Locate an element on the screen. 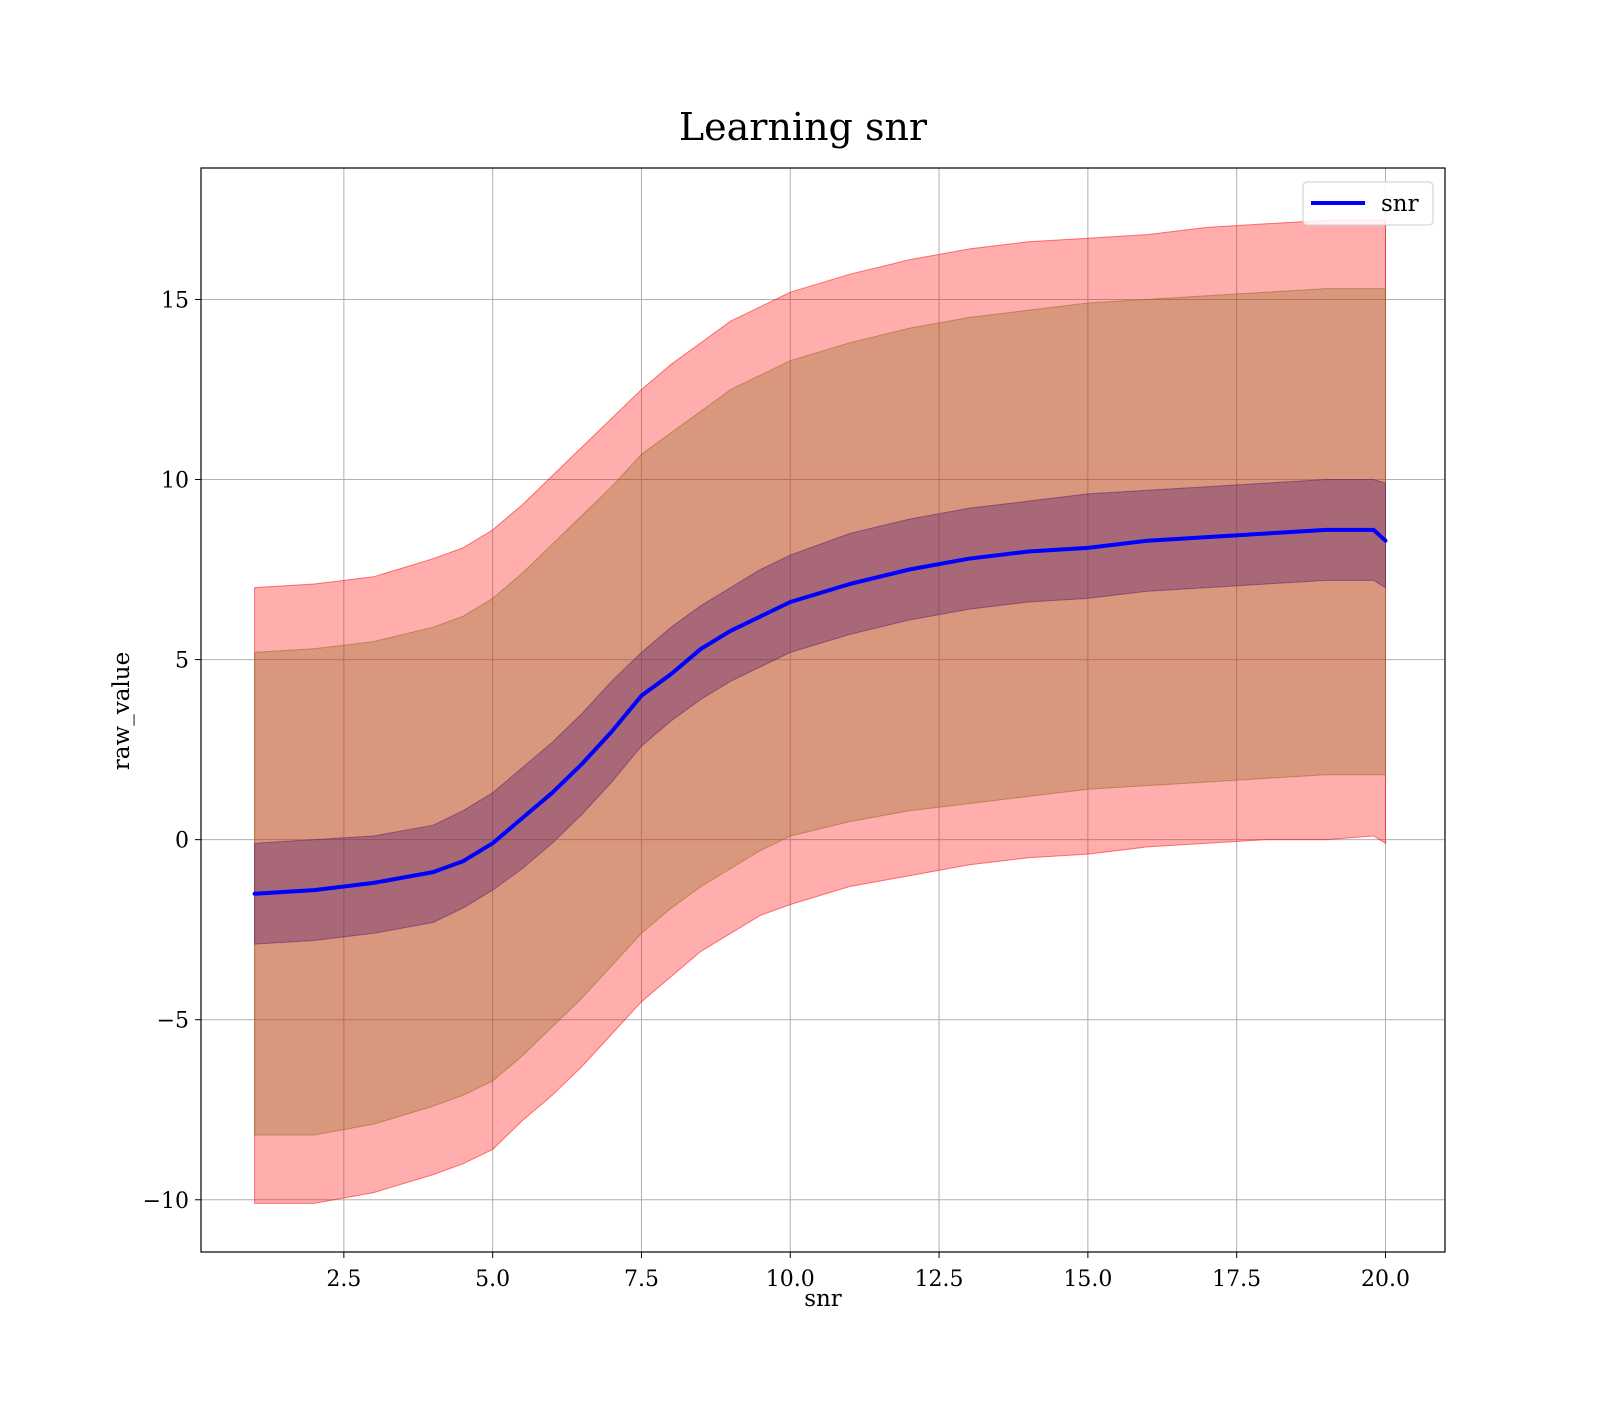  y-tick-label: −10 is located at coordinates (166, 1201).